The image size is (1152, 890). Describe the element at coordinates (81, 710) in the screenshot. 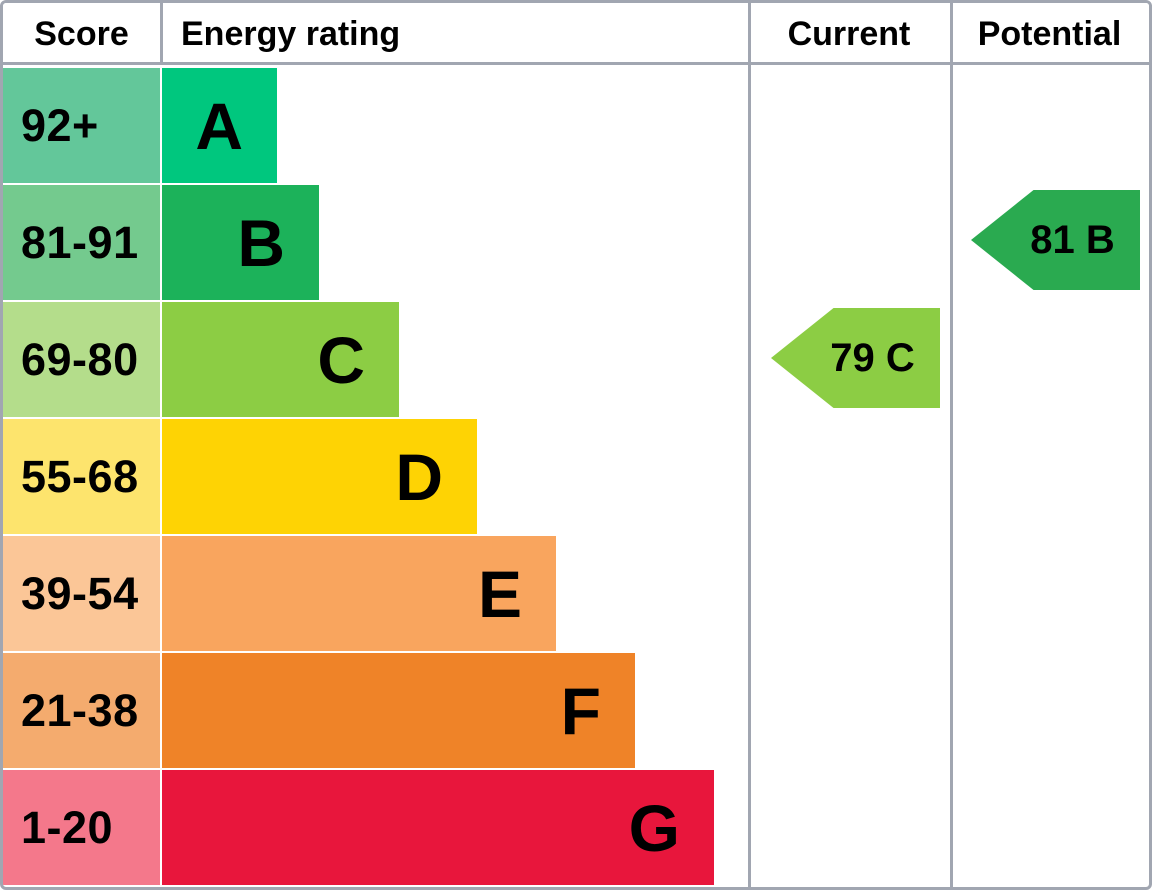

I see `band-score-range: 21-38` at that location.